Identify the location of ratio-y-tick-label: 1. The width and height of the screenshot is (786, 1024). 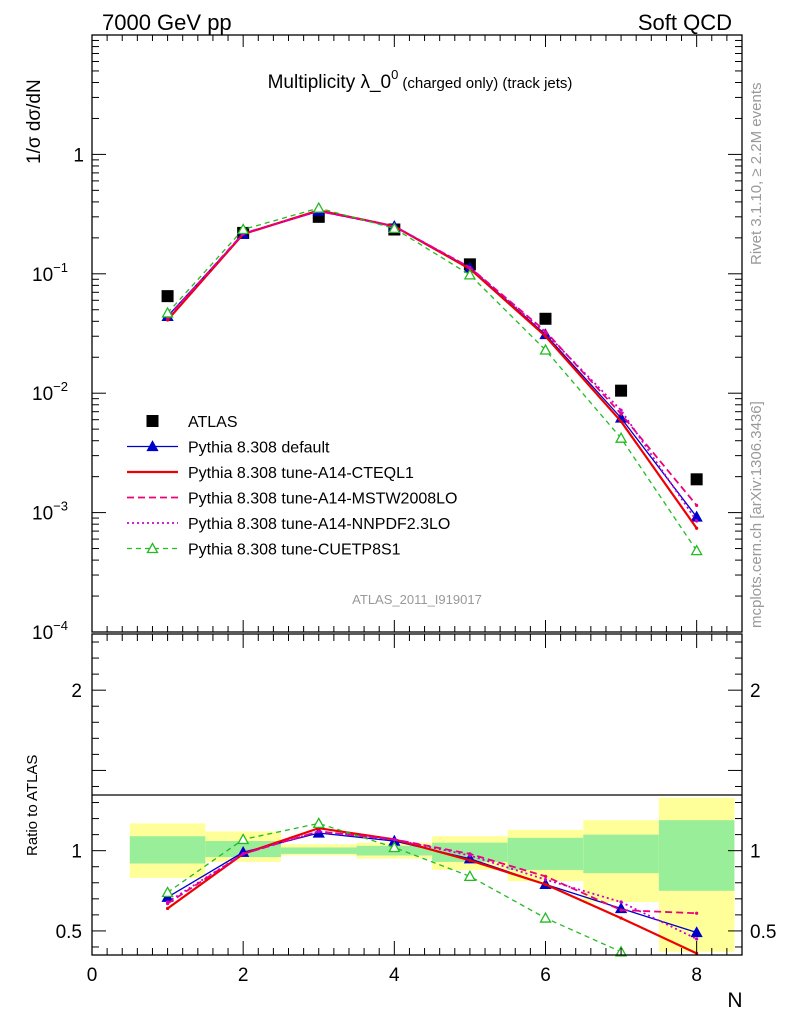
(76, 852).